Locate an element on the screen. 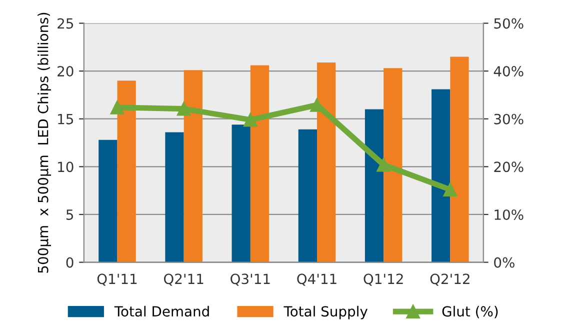 This screenshot has height=332, width=579. x-tick-label: Q1'11 is located at coordinates (117, 280).